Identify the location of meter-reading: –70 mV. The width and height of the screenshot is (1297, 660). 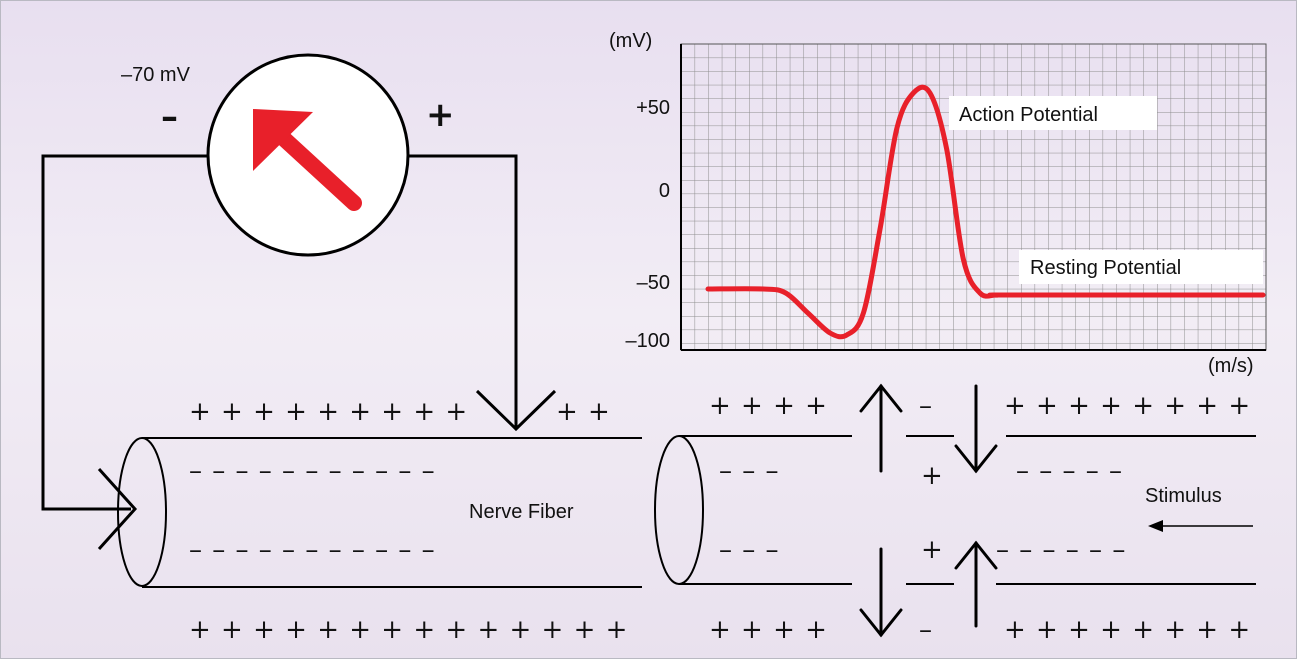
(156, 75).